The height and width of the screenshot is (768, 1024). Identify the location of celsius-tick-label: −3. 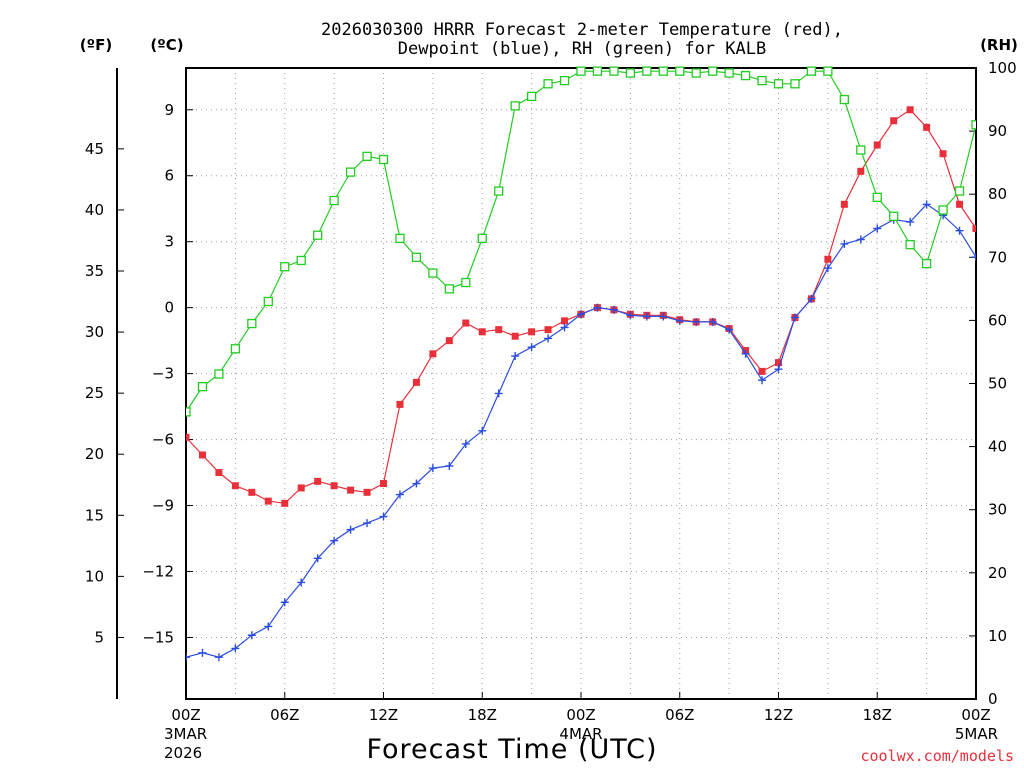
(163, 374).